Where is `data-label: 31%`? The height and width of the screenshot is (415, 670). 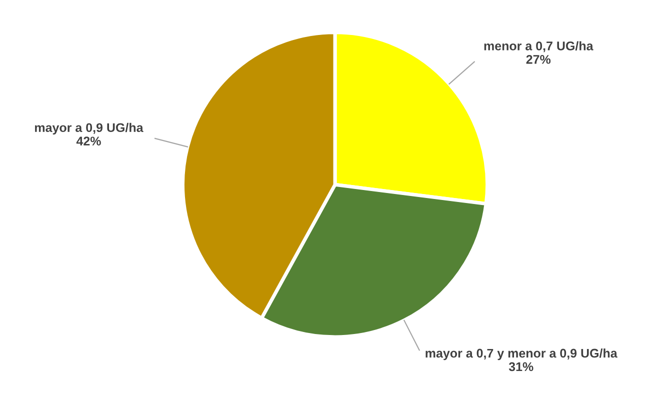 data-label: 31% is located at coordinates (521, 367).